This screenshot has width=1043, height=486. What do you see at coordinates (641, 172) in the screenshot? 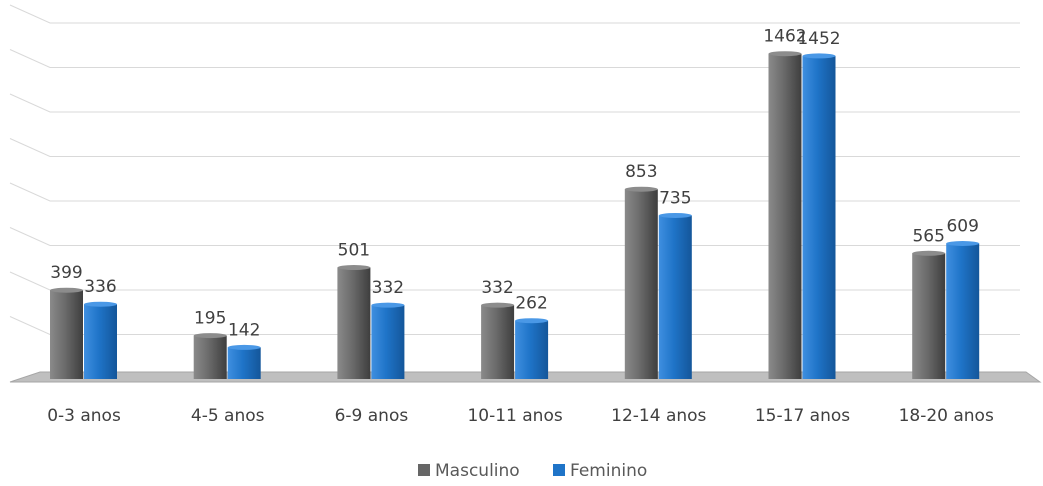
I see `data-label-masculino-4: 853` at bounding box center [641, 172].